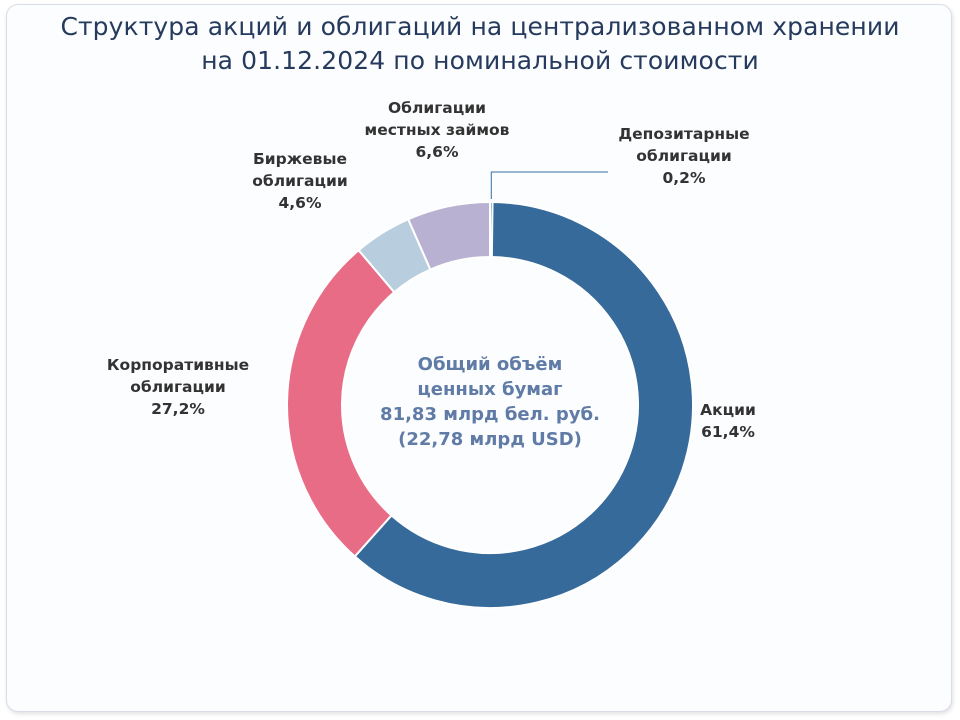 The image size is (960, 720). I want to click on leader-lines, so click(549, 185).